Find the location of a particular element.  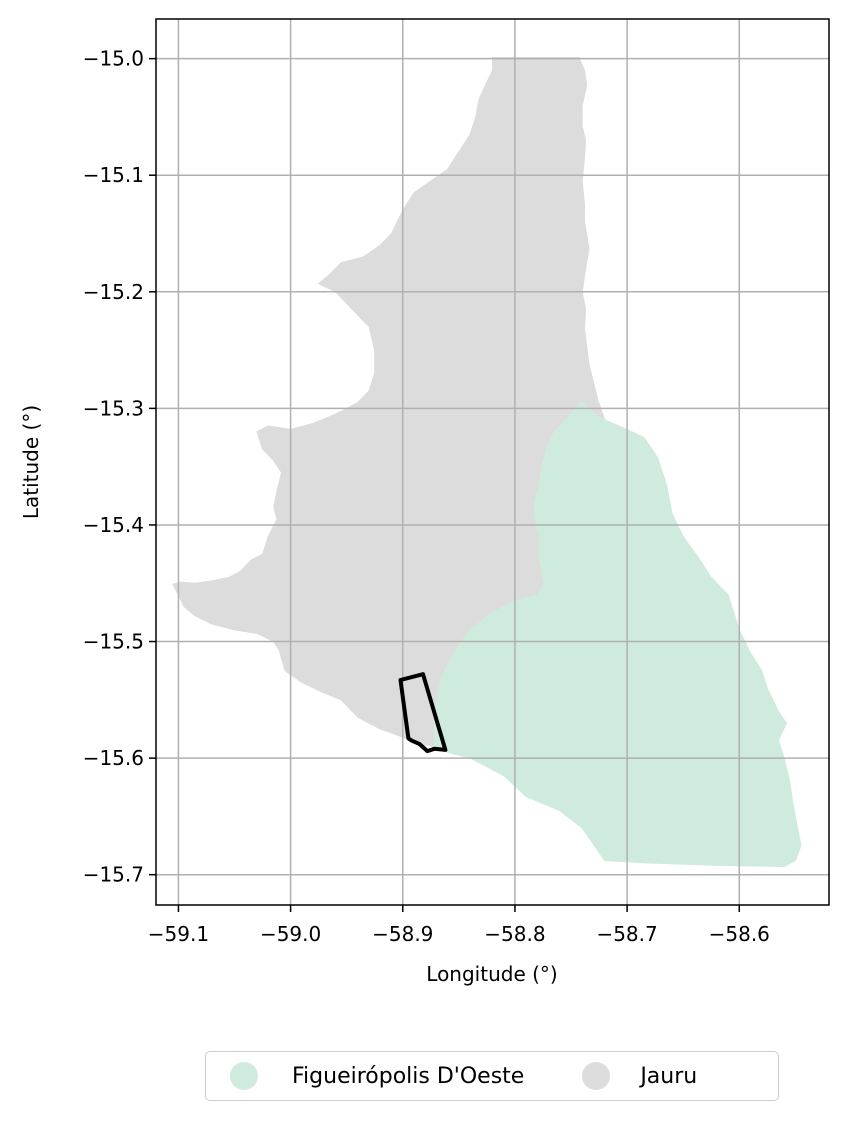

legend-item-jauru: Jauru is located at coordinates (639, 1076).